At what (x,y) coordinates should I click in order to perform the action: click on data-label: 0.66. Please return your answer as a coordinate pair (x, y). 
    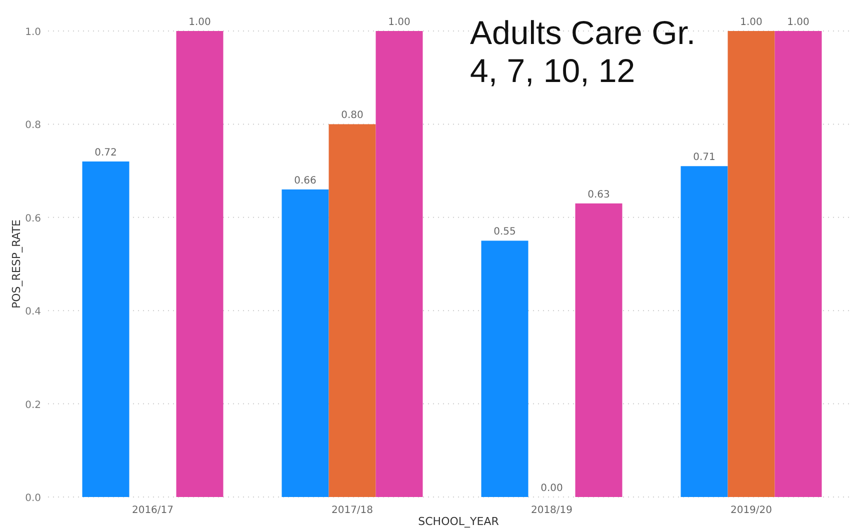
    Looking at the image, I should click on (305, 180).